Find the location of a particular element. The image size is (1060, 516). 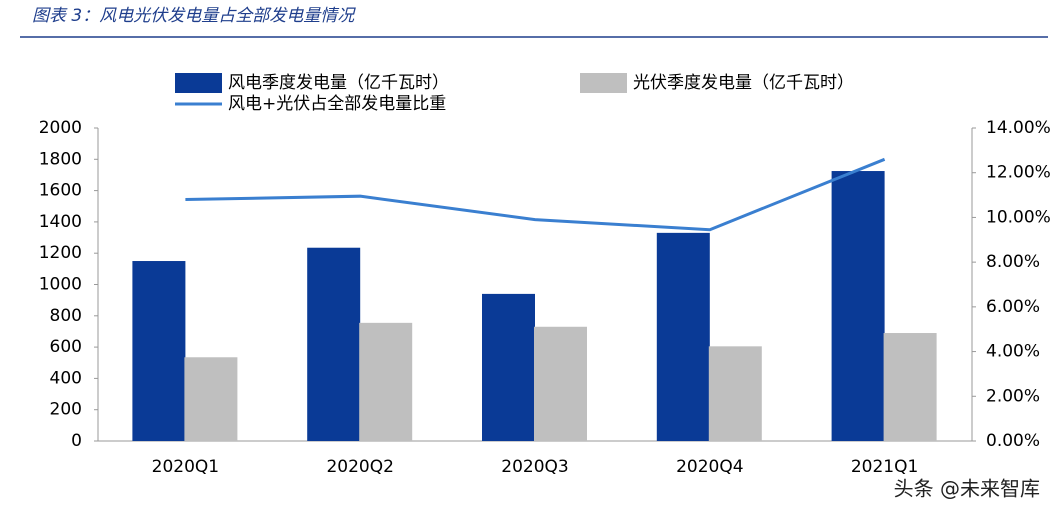

y2-tick-label: 10.00% is located at coordinates (1018, 217).